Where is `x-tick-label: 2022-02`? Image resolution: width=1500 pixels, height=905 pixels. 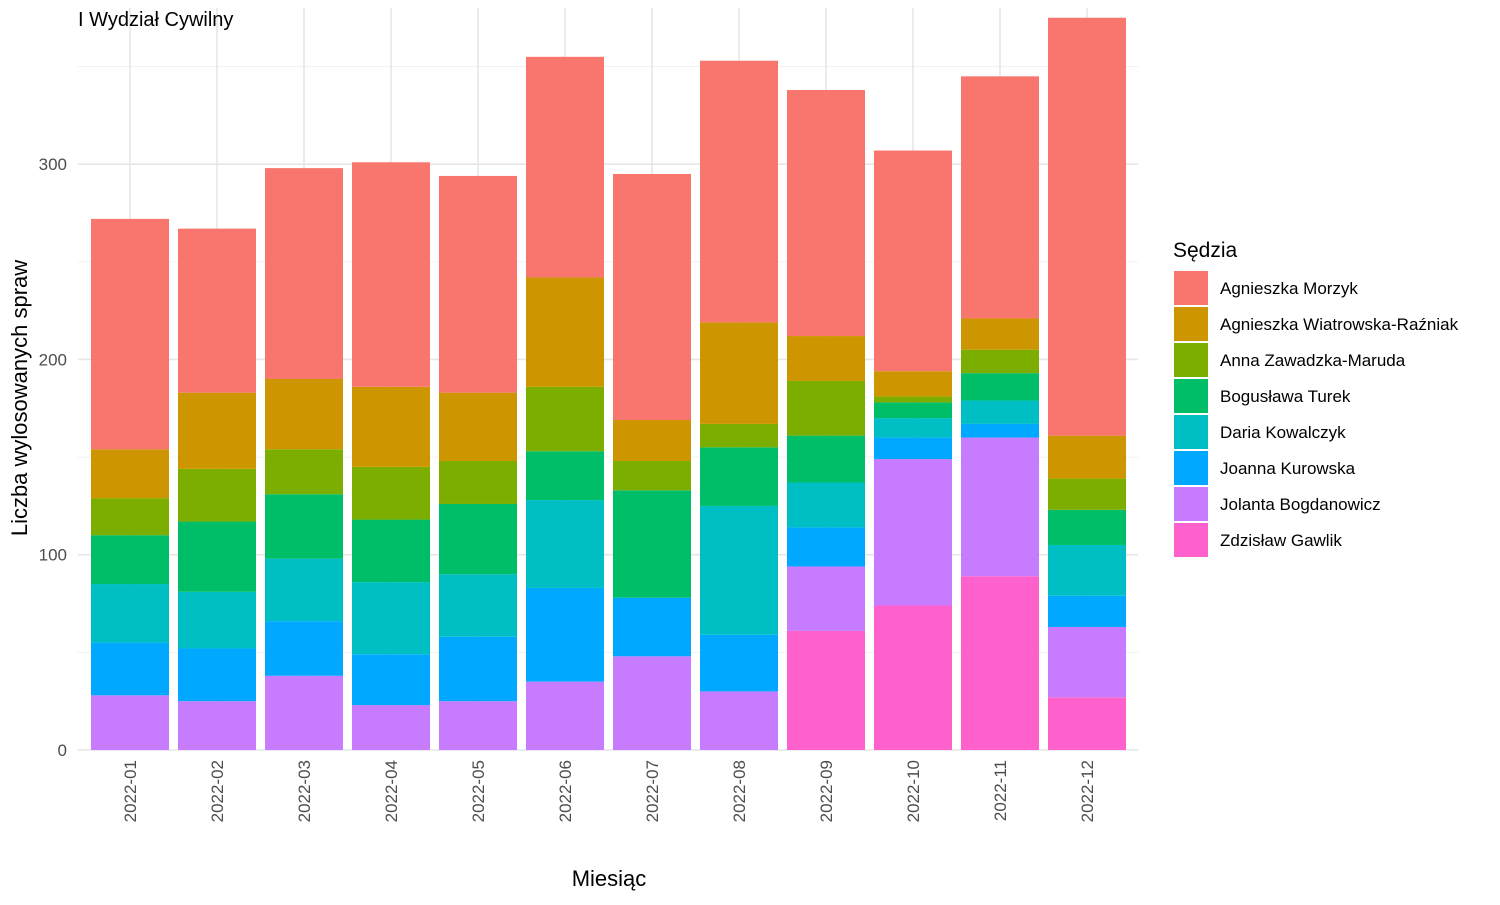
x-tick-label: 2022-02 is located at coordinates (217, 791).